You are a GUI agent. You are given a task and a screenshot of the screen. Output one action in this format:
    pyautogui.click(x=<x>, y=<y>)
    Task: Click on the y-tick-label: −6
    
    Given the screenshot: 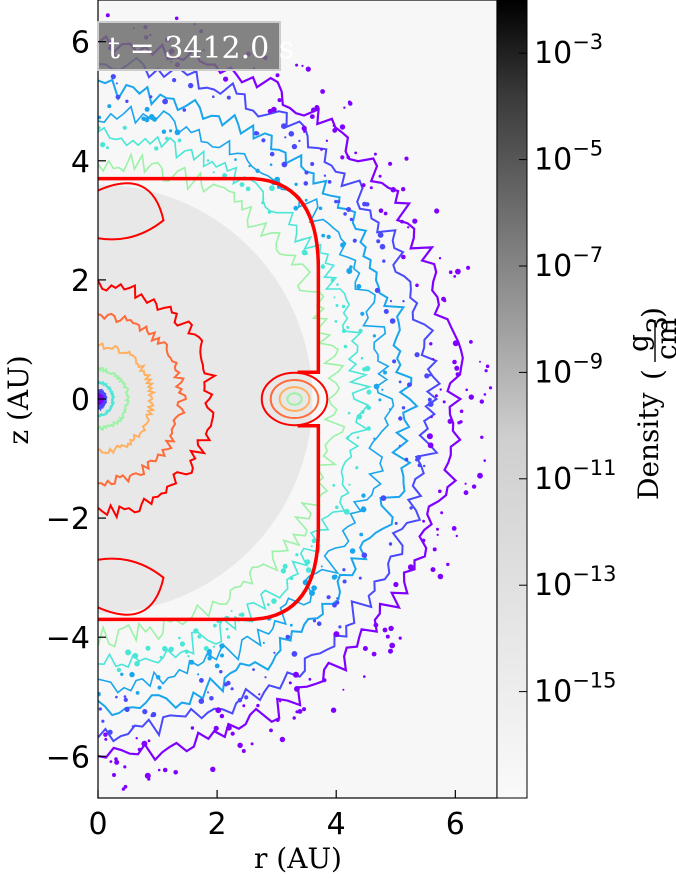 What is the action you would take?
    pyautogui.click(x=68, y=757)
    